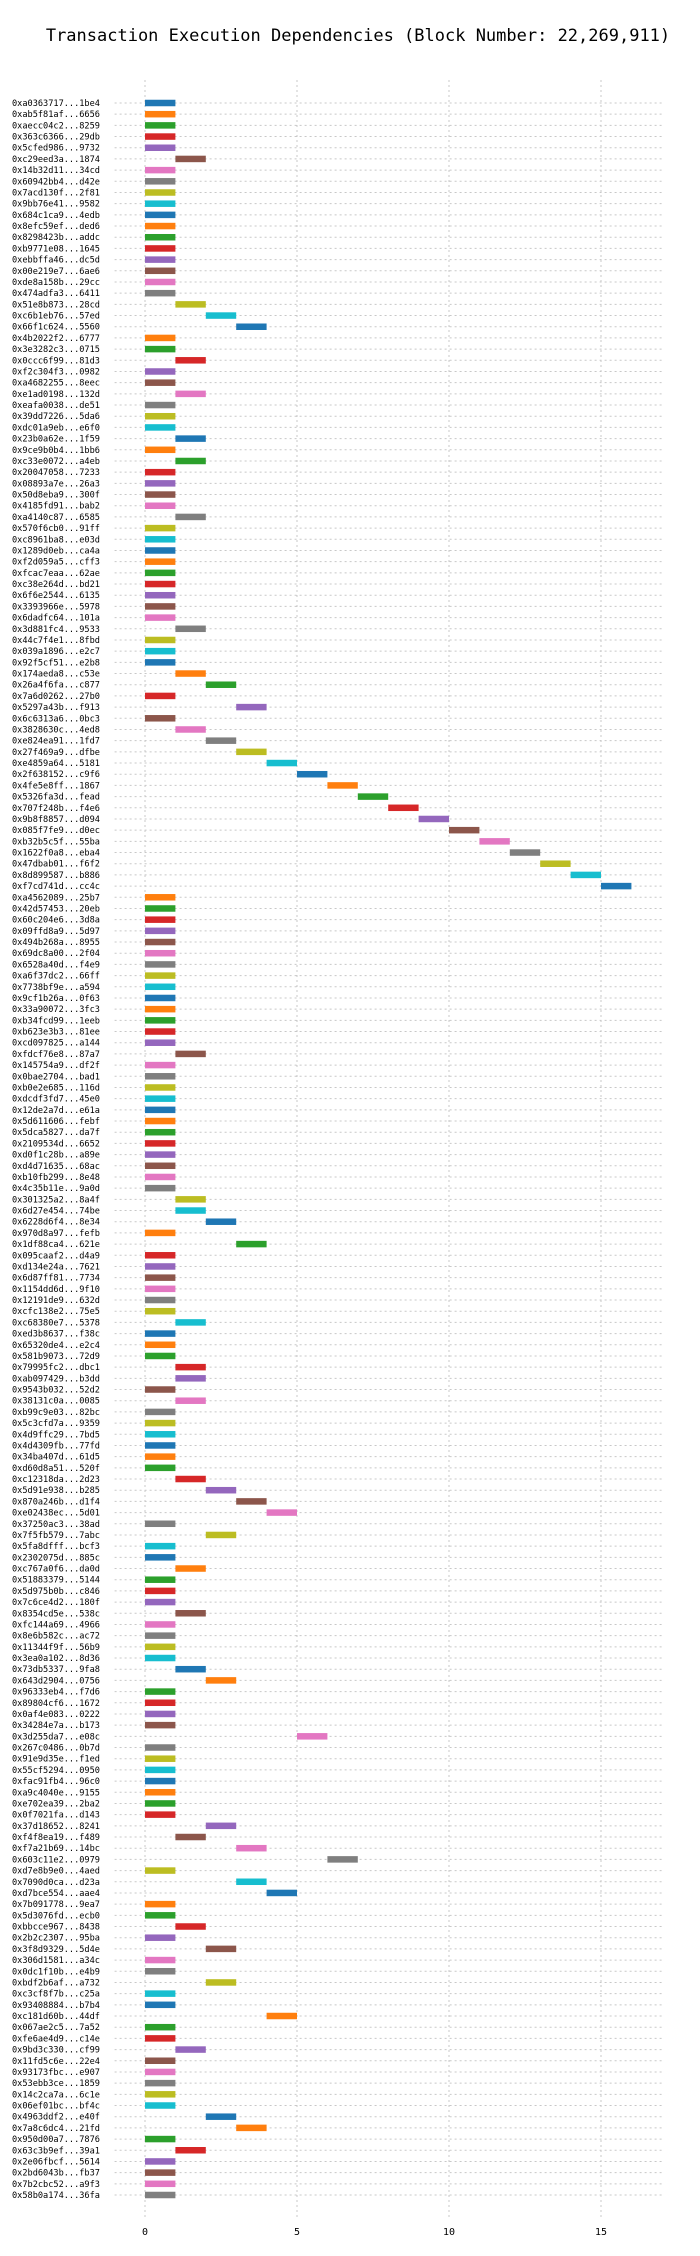 The width and height of the screenshot is (700, 2256). I want to click on tx-label: 0x095caaf2...d4a9, so click(56, 1256).